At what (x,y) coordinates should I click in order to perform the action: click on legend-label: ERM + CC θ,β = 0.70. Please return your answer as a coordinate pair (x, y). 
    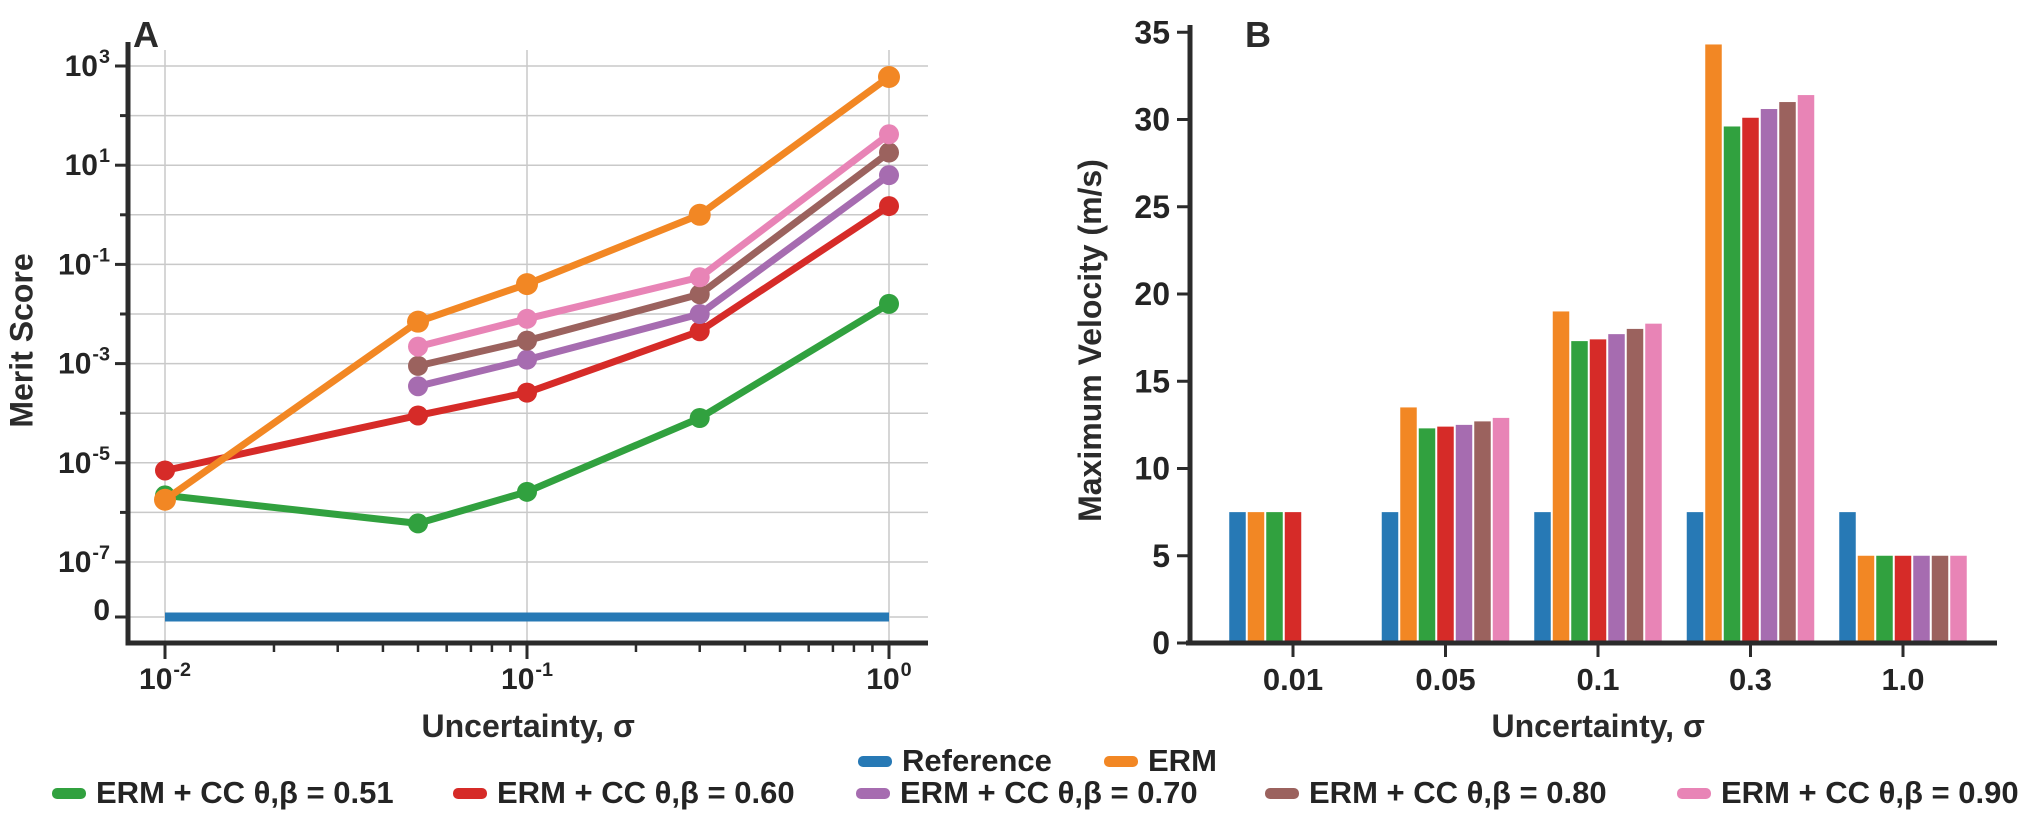
    Looking at the image, I should click on (1049, 792).